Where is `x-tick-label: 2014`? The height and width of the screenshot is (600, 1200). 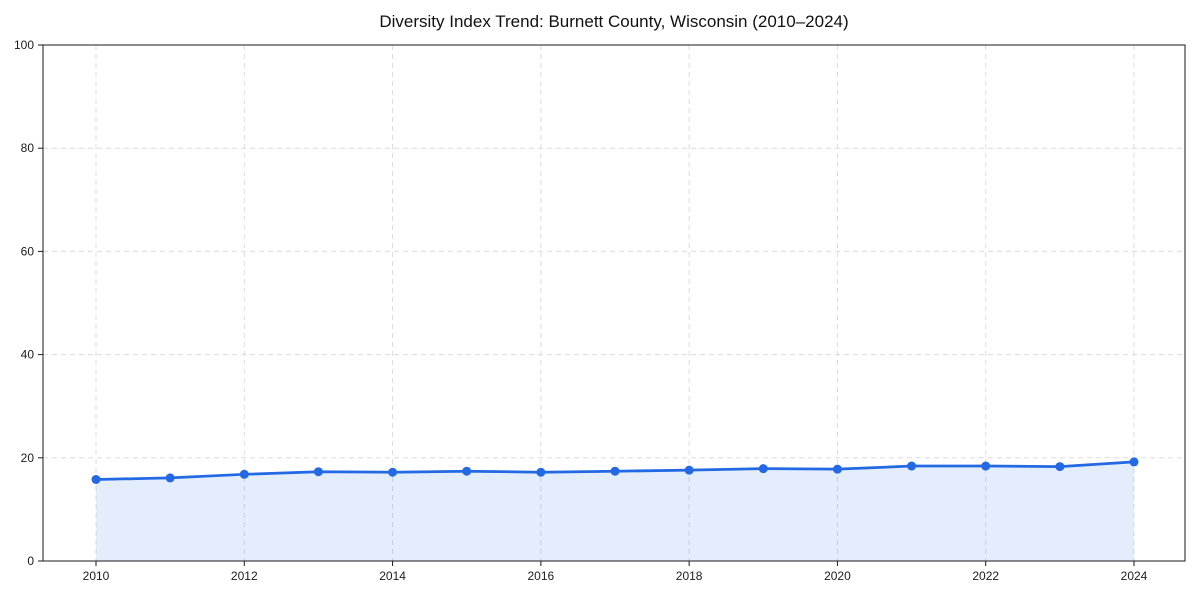
x-tick-label: 2014 is located at coordinates (392, 576).